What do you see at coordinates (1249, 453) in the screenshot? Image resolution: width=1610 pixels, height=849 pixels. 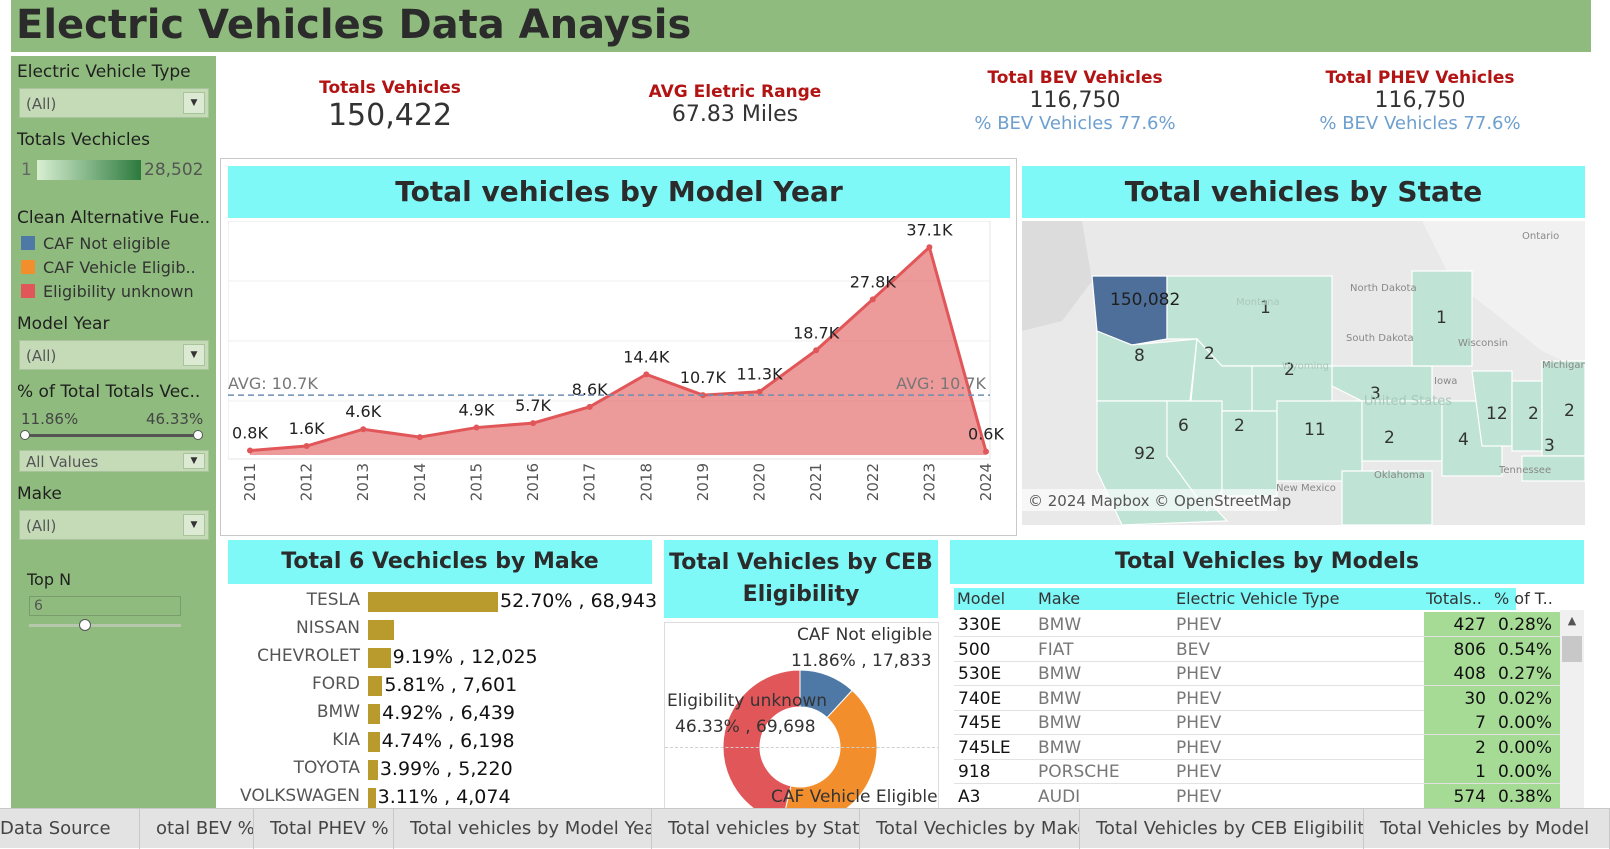 I see `state-utah` at bounding box center [1249, 453].